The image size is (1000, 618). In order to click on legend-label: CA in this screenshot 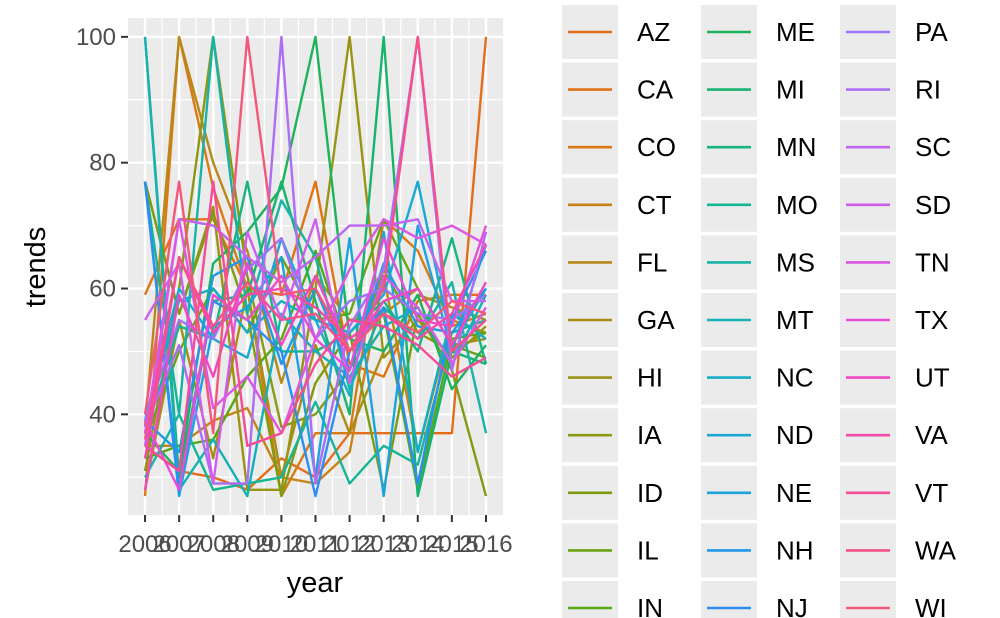, I will do `click(655, 90)`.